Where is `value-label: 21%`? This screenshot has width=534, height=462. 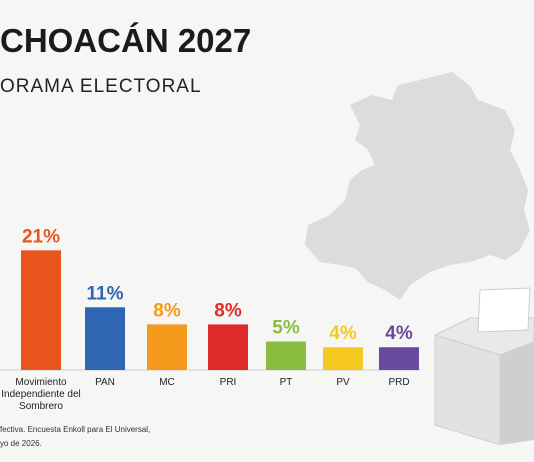
value-label: 21% is located at coordinates (41, 236).